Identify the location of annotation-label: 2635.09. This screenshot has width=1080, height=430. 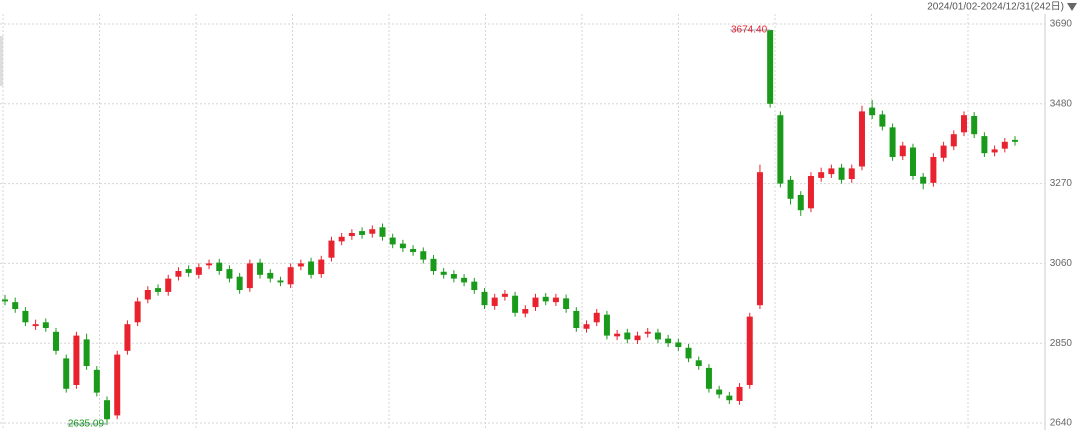
(86, 424).